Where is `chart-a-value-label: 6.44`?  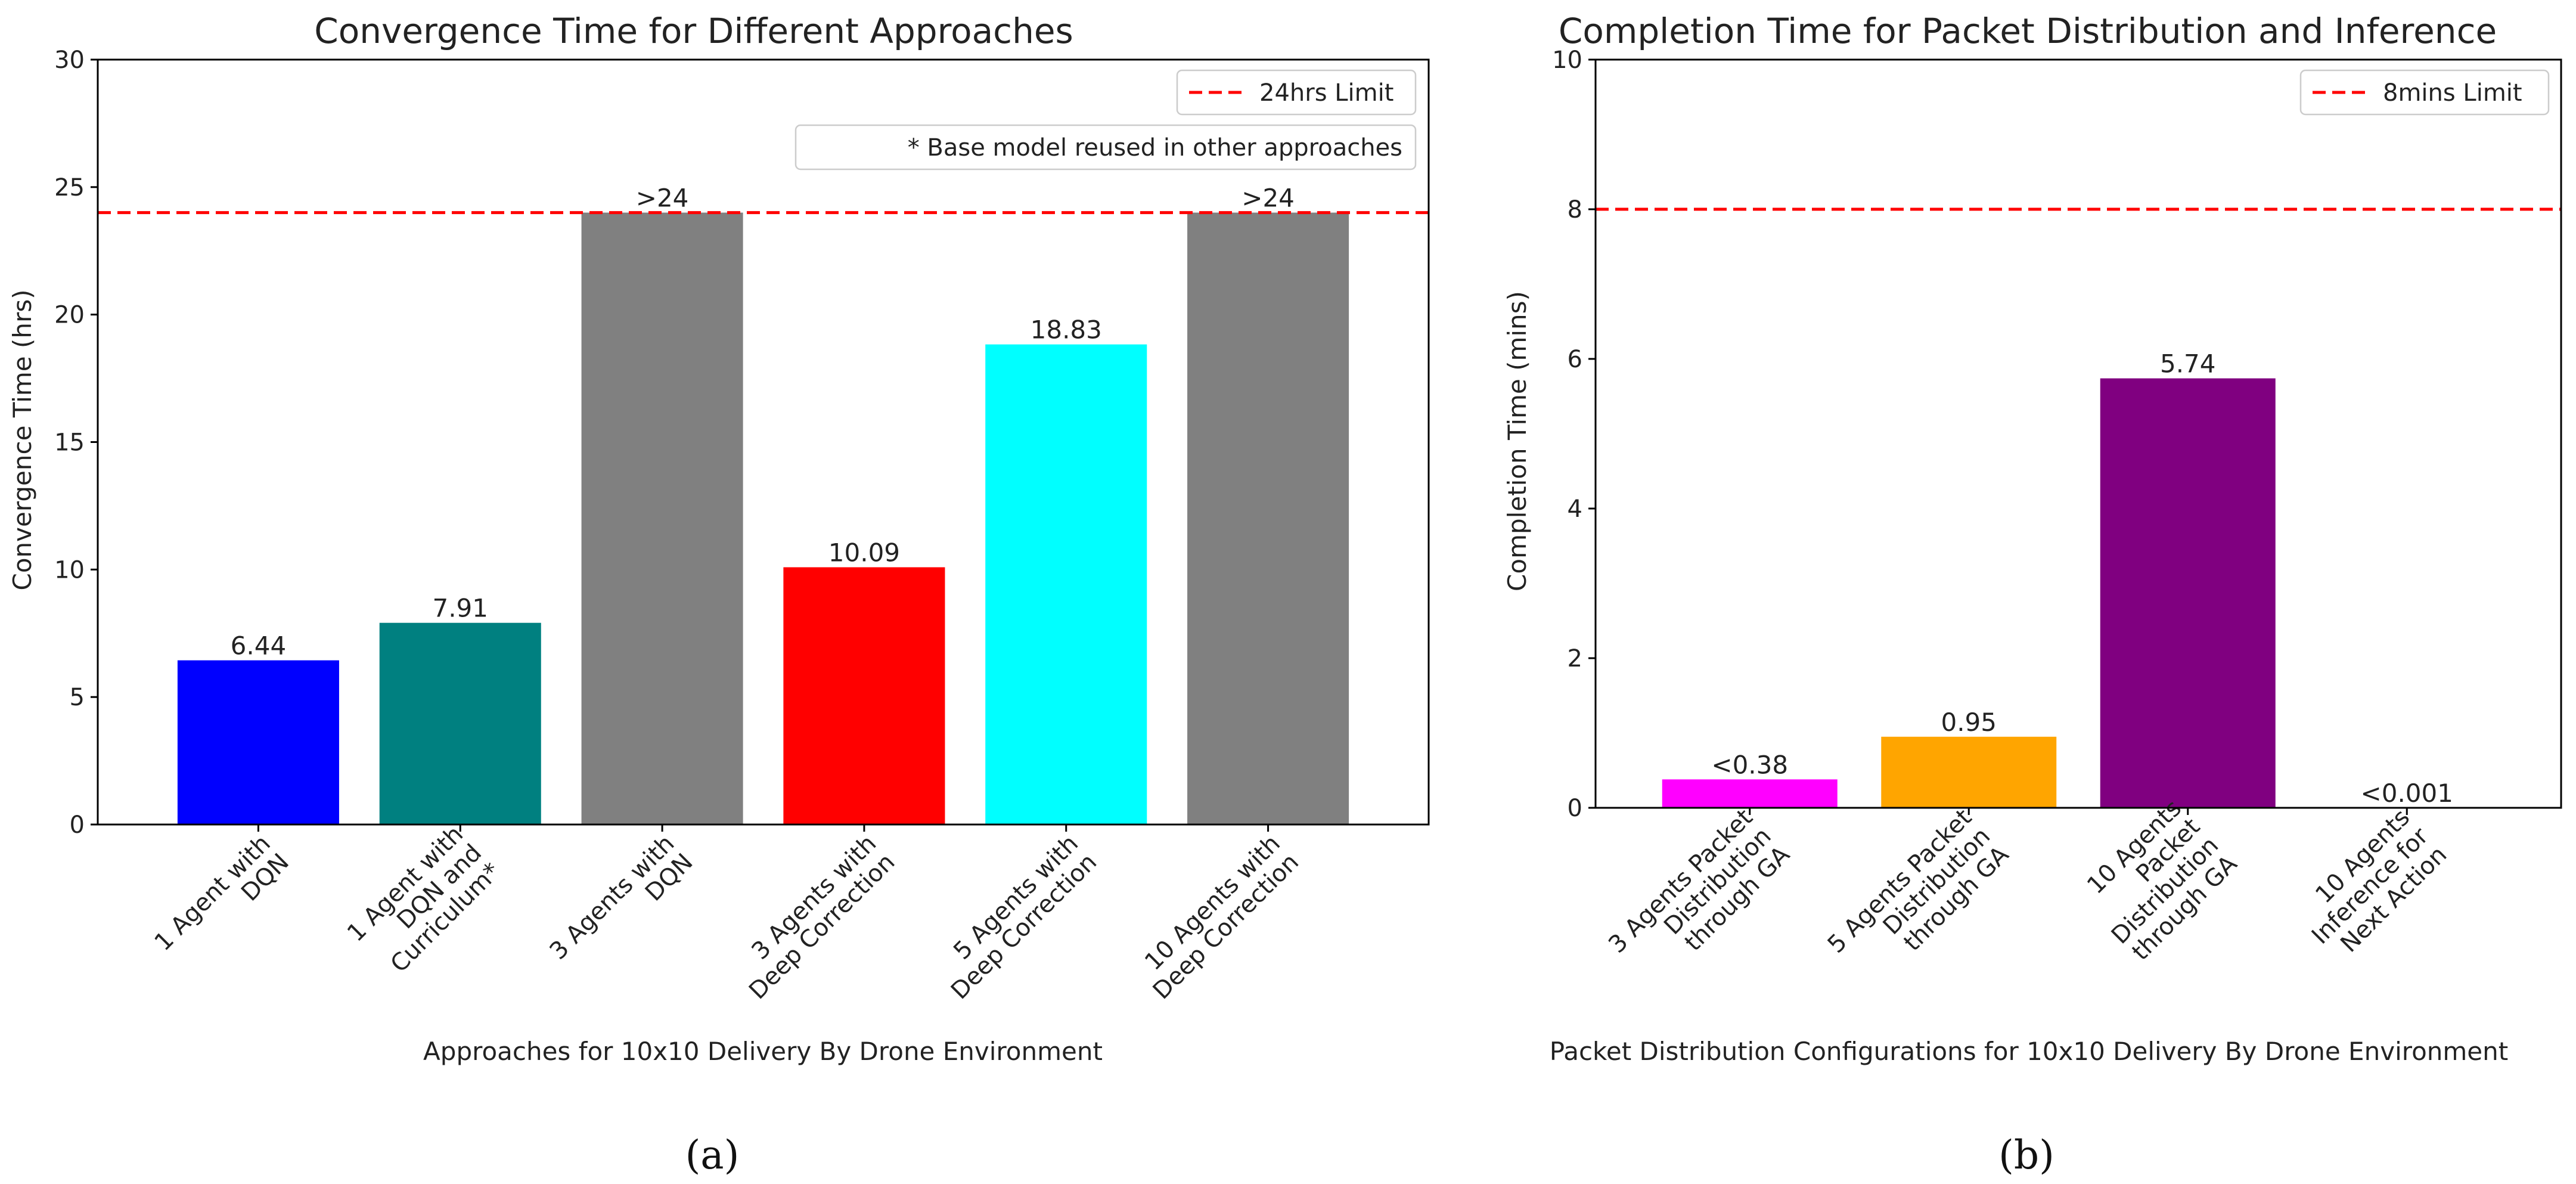
chart-a-value-label: 6.44 is located at coordinates (259, 646).